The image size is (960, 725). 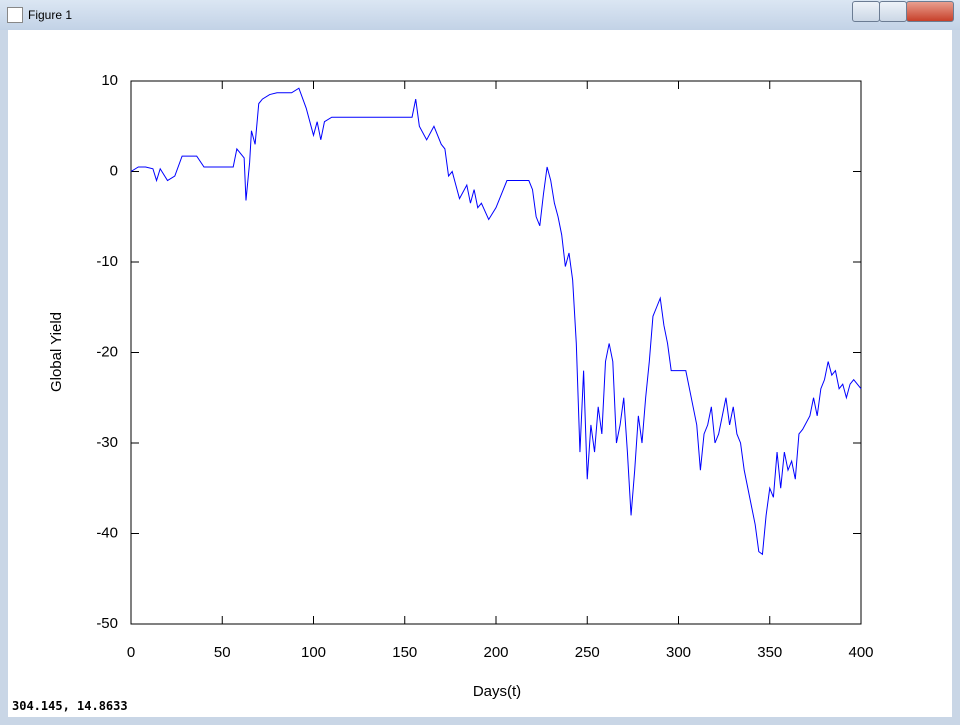 What do you see at coordinates (480, 15) in the screenshot?
I see `title-bar: Figure 1` at bounding box center [480, 15].